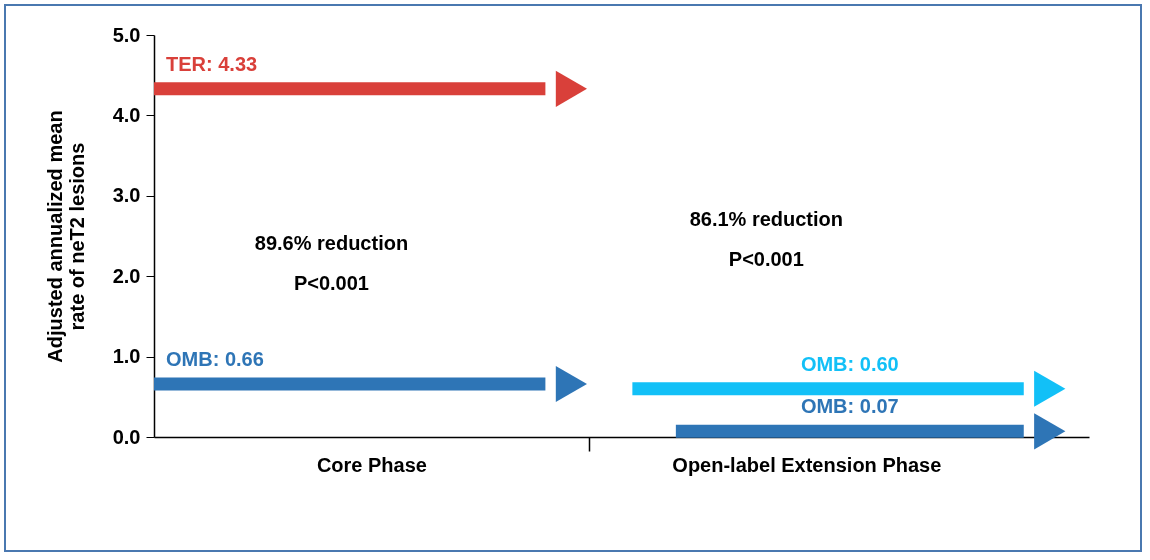  Describe the element at coordinates (331, 243) in the screenshot. I see `annotation: 89.6% reduction` at that location.